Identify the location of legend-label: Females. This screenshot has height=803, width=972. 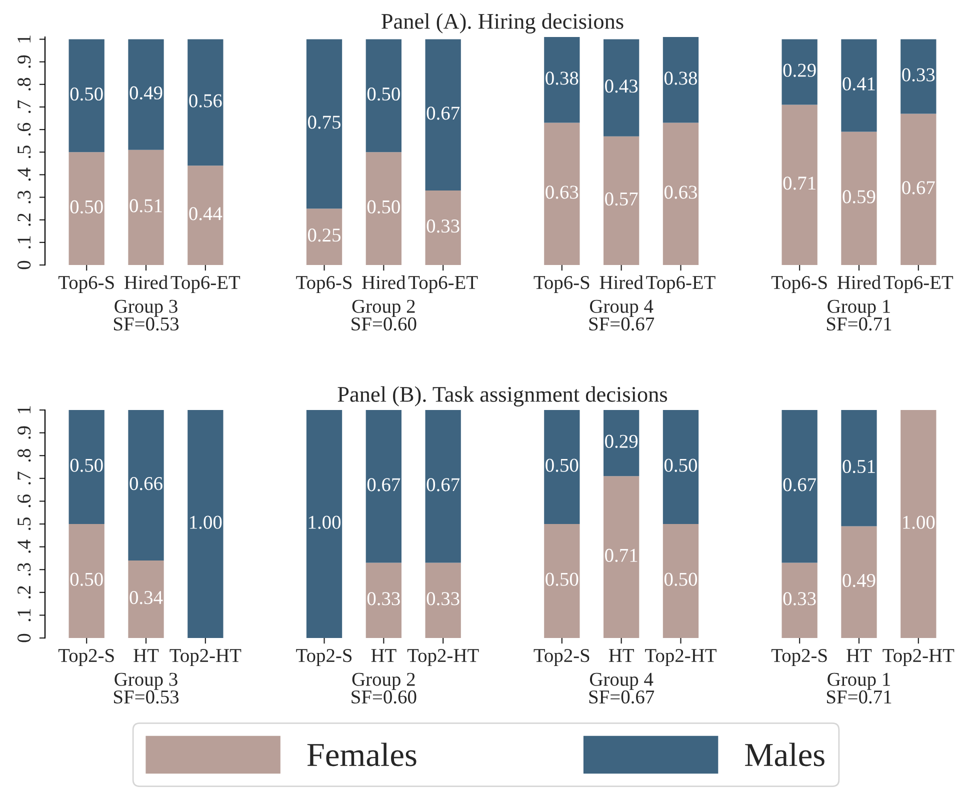
(361, 754).